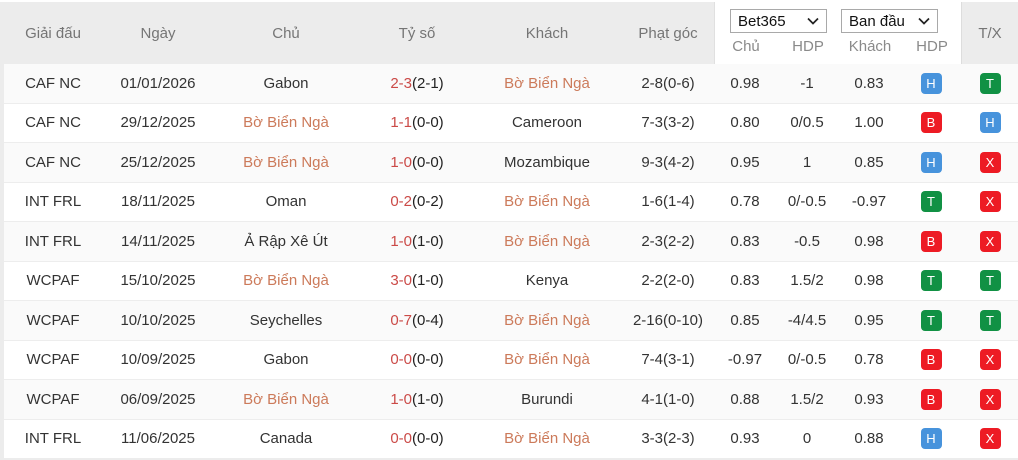 The image size is (1018, 460). Describe the element at coordinates (158, 162) in the screenshot. I see `date-cell: 25/12/2025` at that location.